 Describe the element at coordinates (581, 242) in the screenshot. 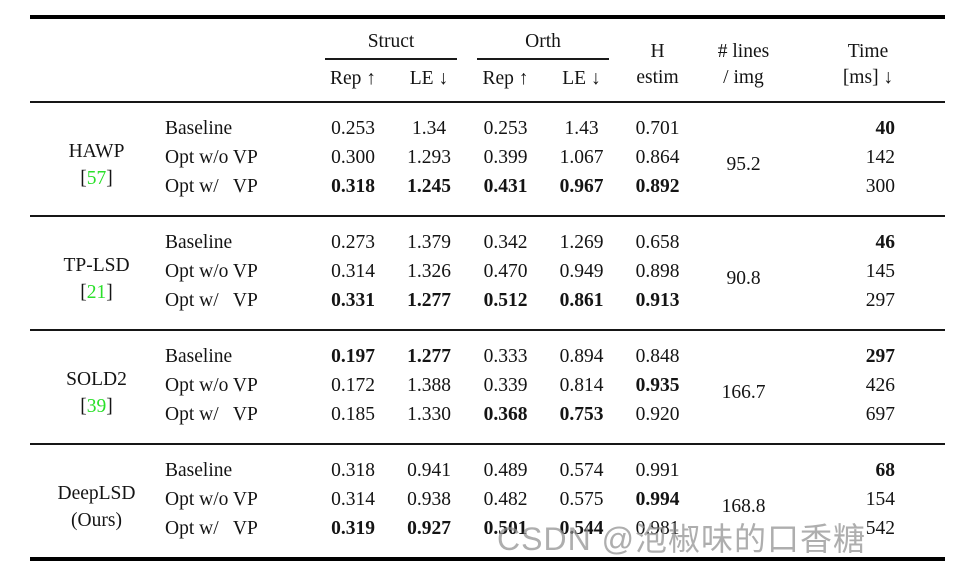

I see `metric-cell-orth-le: 1.269` at that location.